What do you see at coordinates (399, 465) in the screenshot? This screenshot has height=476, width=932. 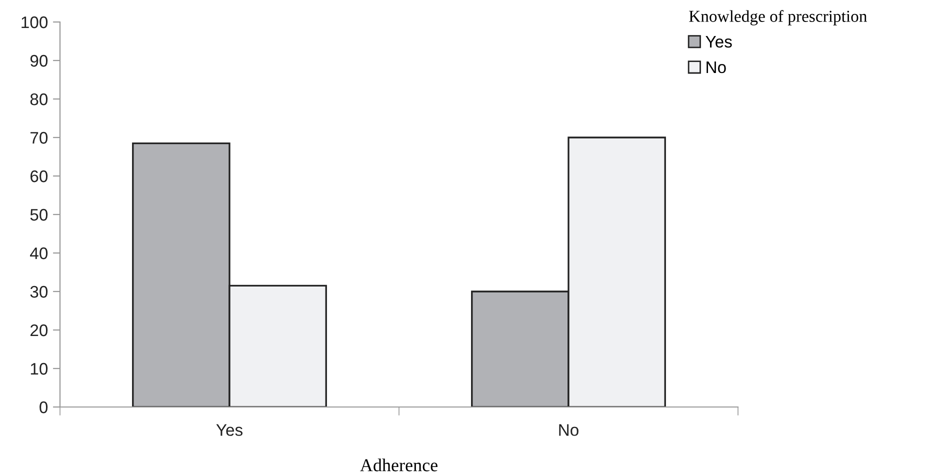 I see `x-axis-title: Adherence` at bounding box center [399, 465].